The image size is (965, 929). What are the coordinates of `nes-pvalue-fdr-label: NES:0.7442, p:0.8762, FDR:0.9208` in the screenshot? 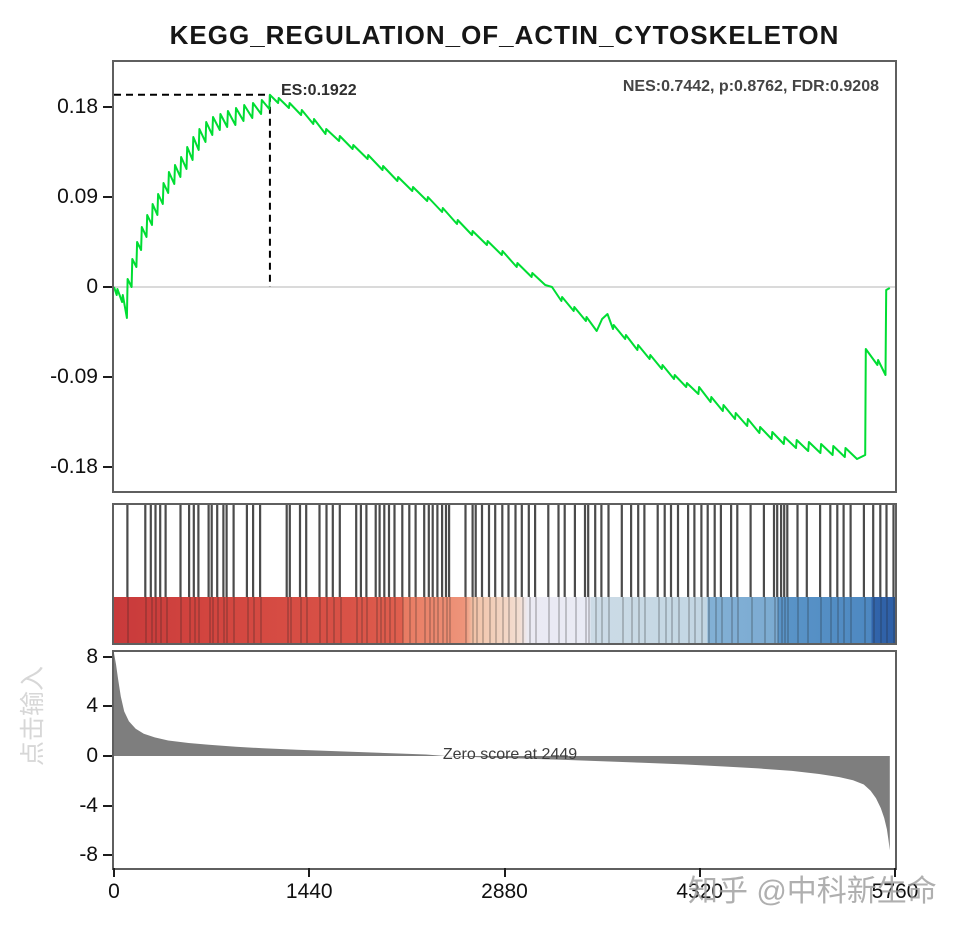 It's located at (750, 86).